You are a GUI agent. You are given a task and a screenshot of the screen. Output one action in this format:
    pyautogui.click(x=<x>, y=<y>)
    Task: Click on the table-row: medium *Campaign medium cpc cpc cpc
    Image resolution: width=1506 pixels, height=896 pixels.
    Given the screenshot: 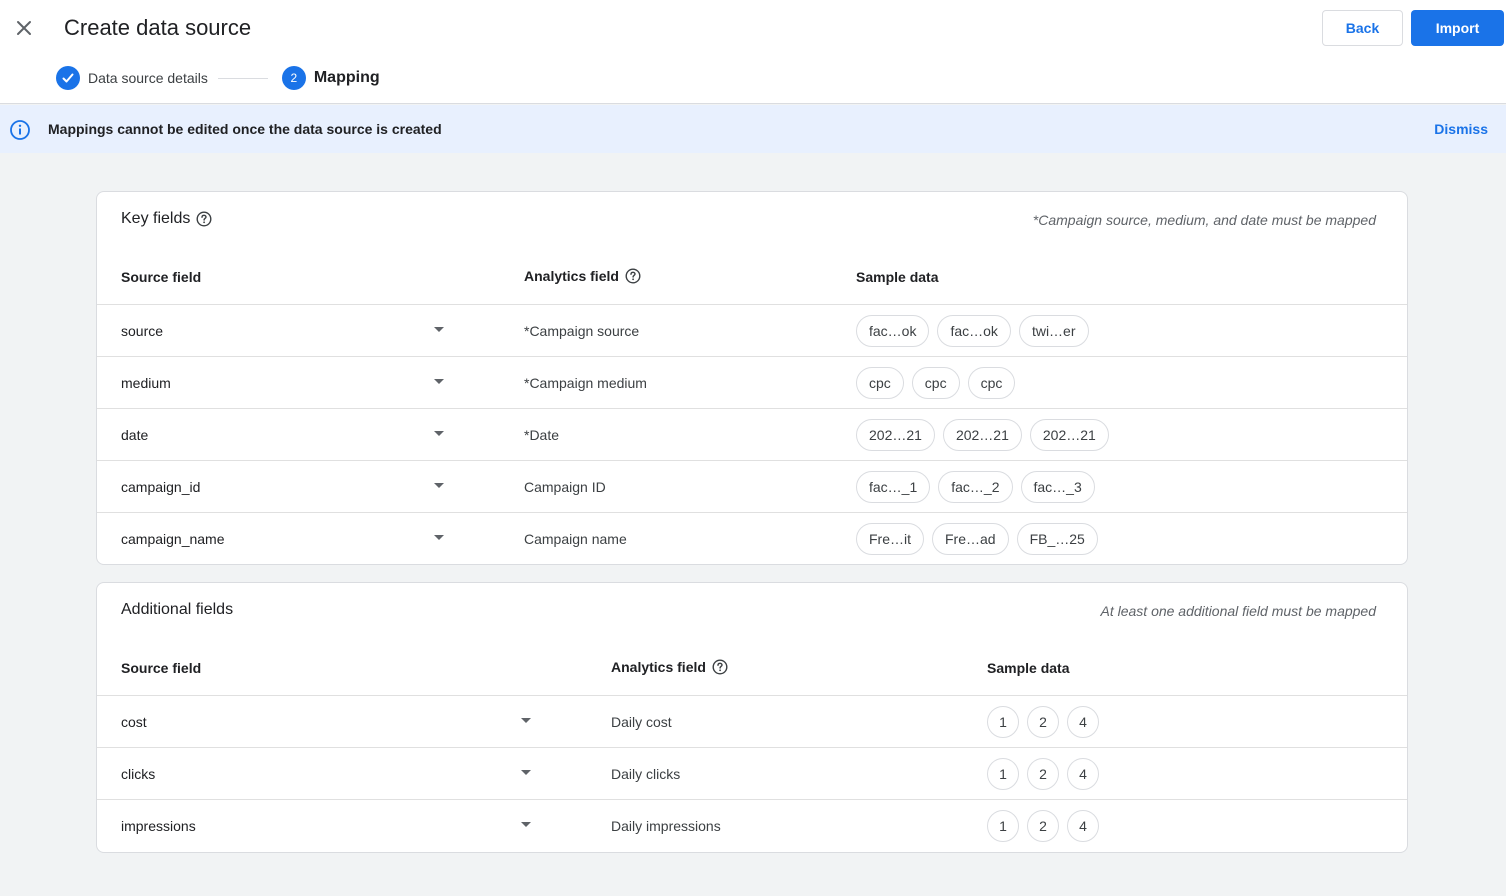 What is the action you would take?
    pyautogui.click(x=752, y=382)
    